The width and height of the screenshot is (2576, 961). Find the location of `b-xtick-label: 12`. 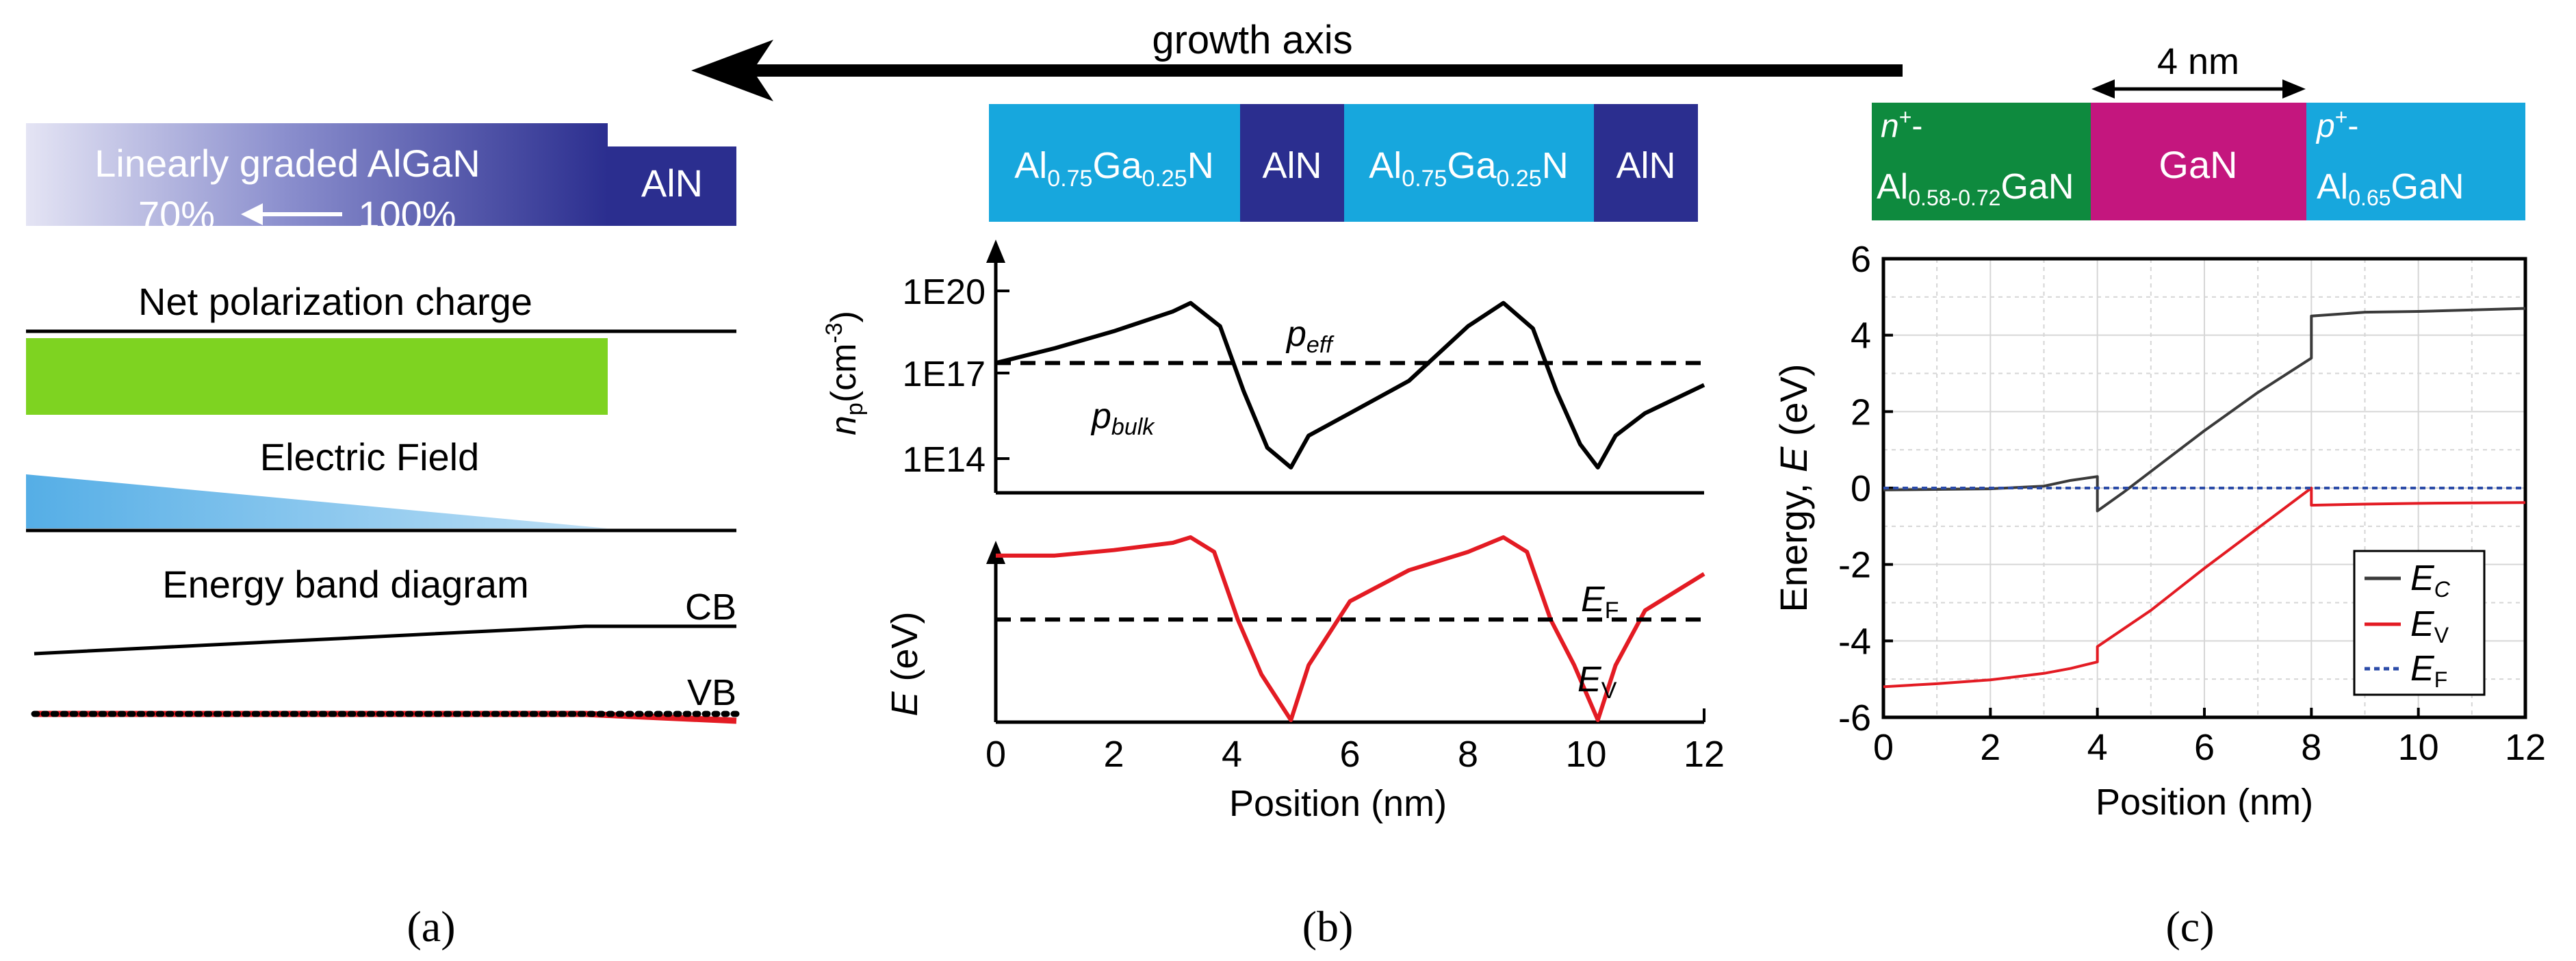

b-xtick-label: 12 is located at coordinates (1704, 754).